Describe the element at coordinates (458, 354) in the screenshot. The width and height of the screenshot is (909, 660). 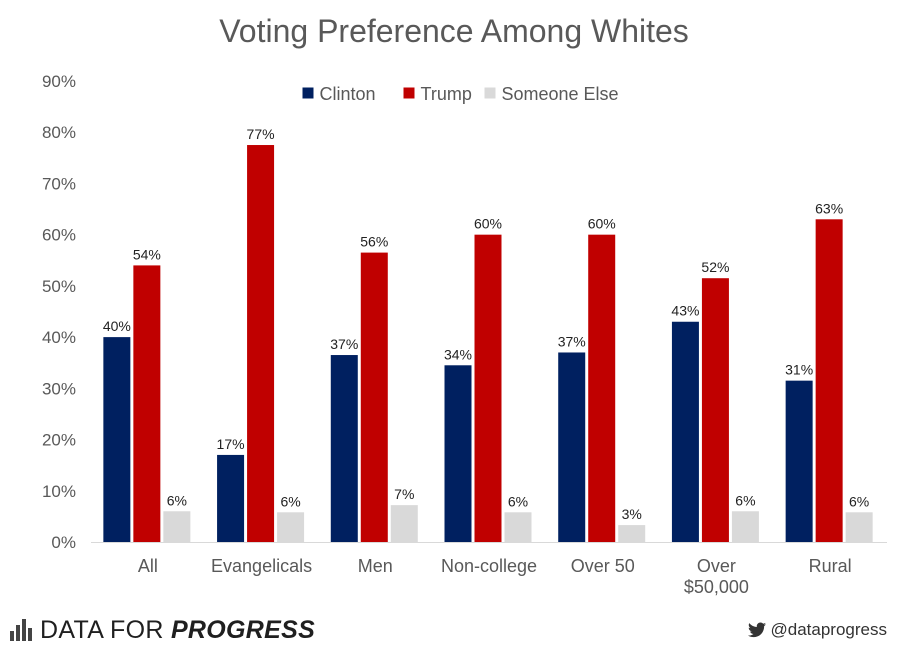
I see `data-label: 34%` at that location.